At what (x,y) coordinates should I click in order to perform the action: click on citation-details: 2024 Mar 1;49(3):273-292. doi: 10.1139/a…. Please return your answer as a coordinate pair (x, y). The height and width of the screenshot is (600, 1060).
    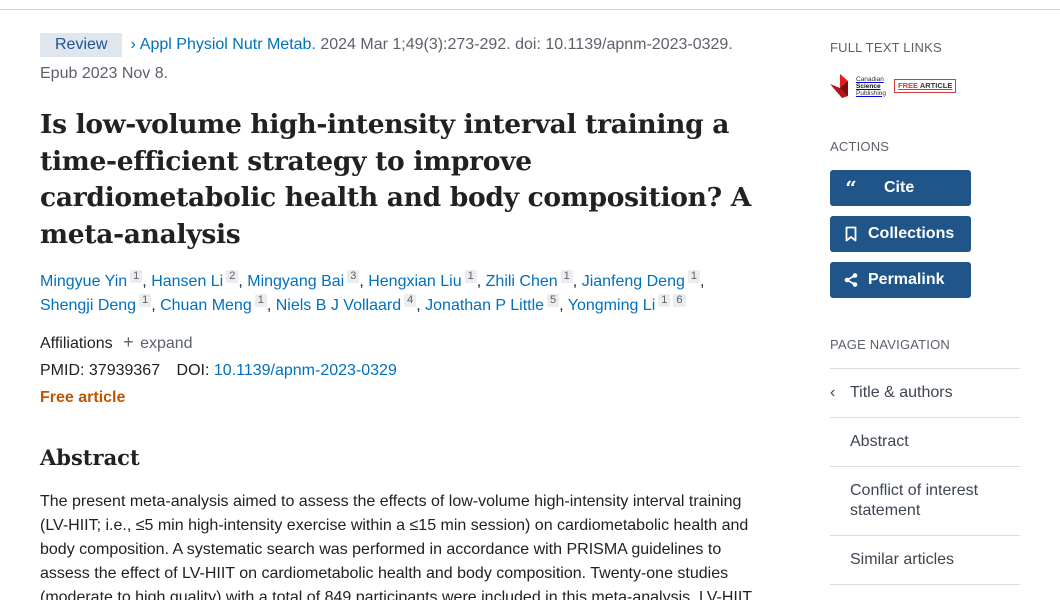
    Looking at the image, I should click on (524, 44).